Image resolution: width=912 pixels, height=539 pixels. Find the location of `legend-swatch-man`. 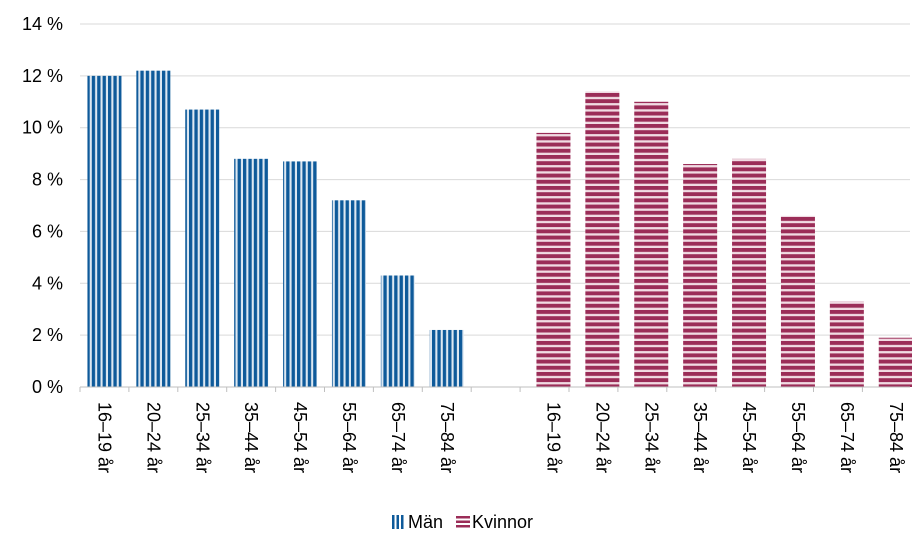

legend-swatch-man is located at coordinates (399, 522).